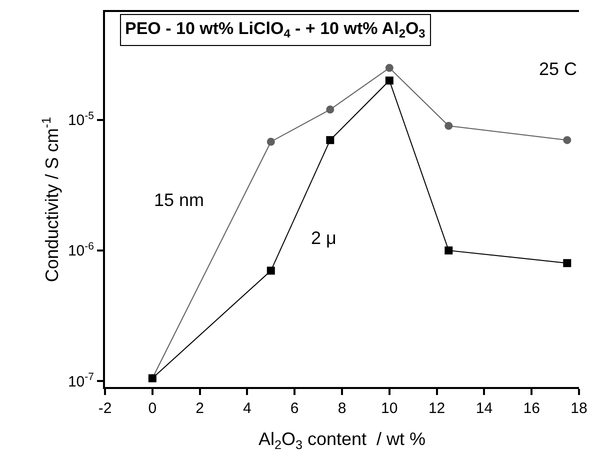  Describe the element at coordinates (579, 408) in the screenshot. I see `x-tick-label: 18` at that location.